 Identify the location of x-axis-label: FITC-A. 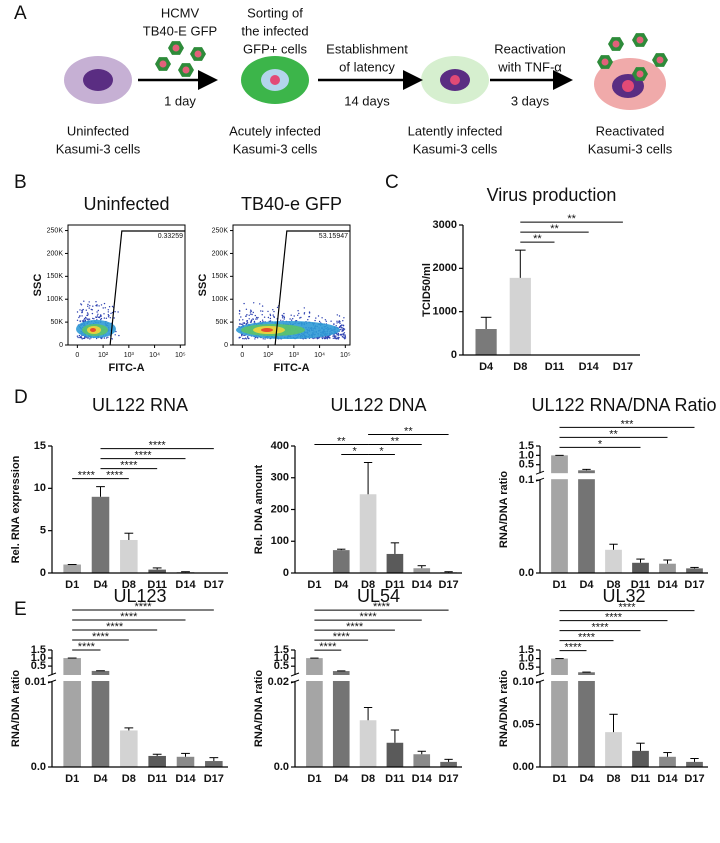
(291, 368).